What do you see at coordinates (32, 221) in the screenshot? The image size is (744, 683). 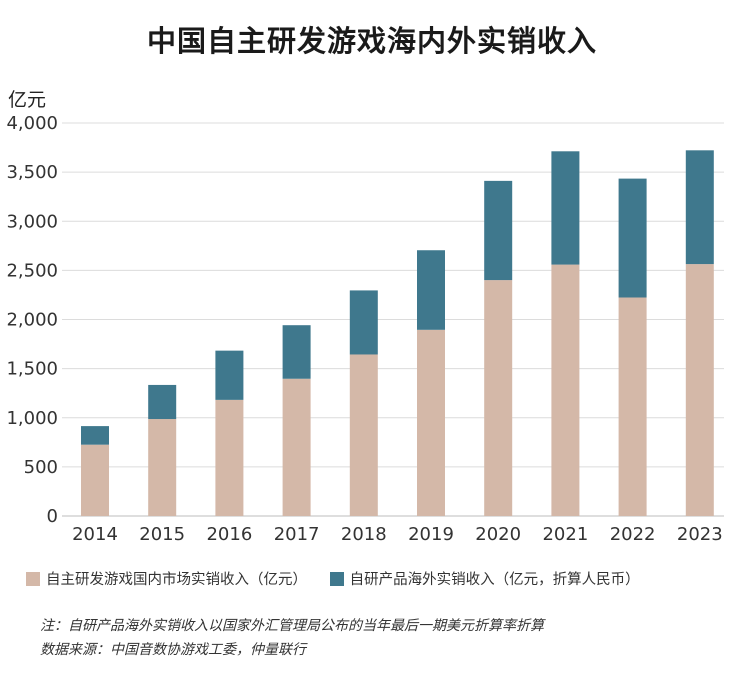 I see `y-tick-label: 3,000` at bounding box center [32, 221].